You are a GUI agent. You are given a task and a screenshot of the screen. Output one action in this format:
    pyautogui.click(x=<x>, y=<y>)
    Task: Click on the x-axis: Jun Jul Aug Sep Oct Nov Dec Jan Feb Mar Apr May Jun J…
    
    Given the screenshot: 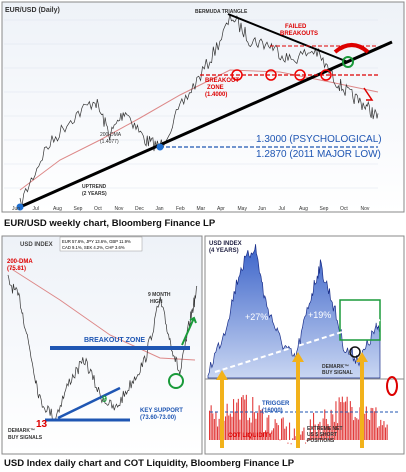 What is the action you would take?
    pyautogui.click(x=191, y=209)
    